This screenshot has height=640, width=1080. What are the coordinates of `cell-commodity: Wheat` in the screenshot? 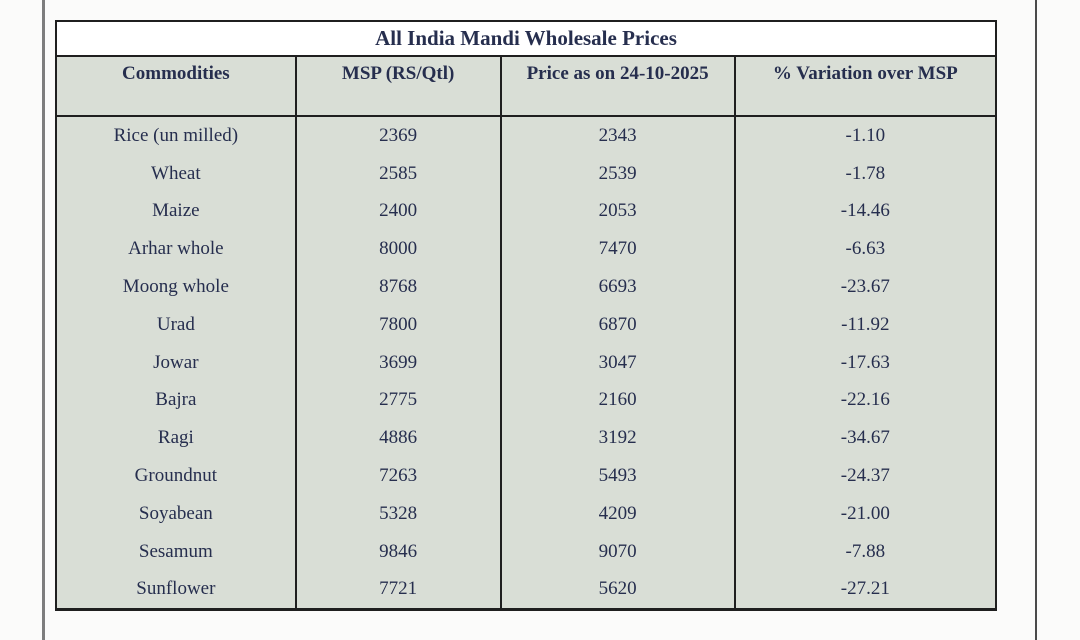 It's located at (176, 173).